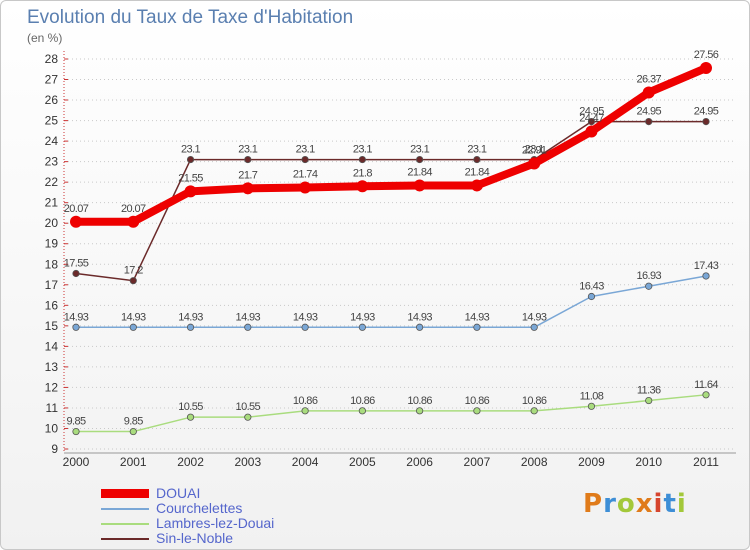  What do you see at coordinates (133, 271) in the screenshot?
I see `data-label-sin-le-noble: 17.2` at bounding box center [133, 271].